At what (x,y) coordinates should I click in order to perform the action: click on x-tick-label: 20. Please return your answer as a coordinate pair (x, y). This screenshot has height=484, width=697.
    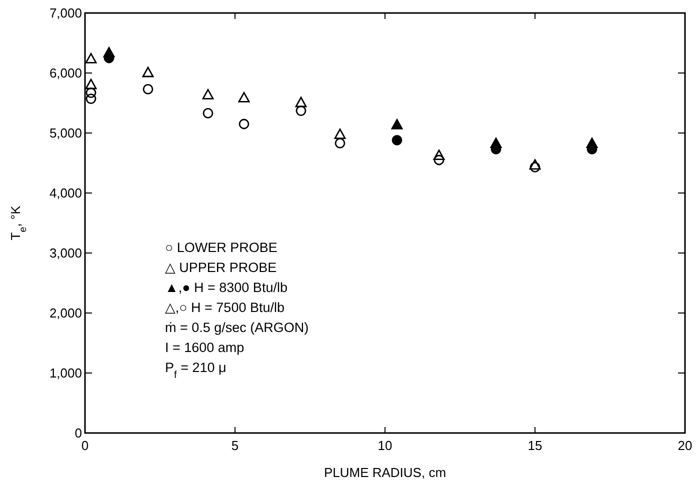
    Looking at the image, I should click on (685, 445).